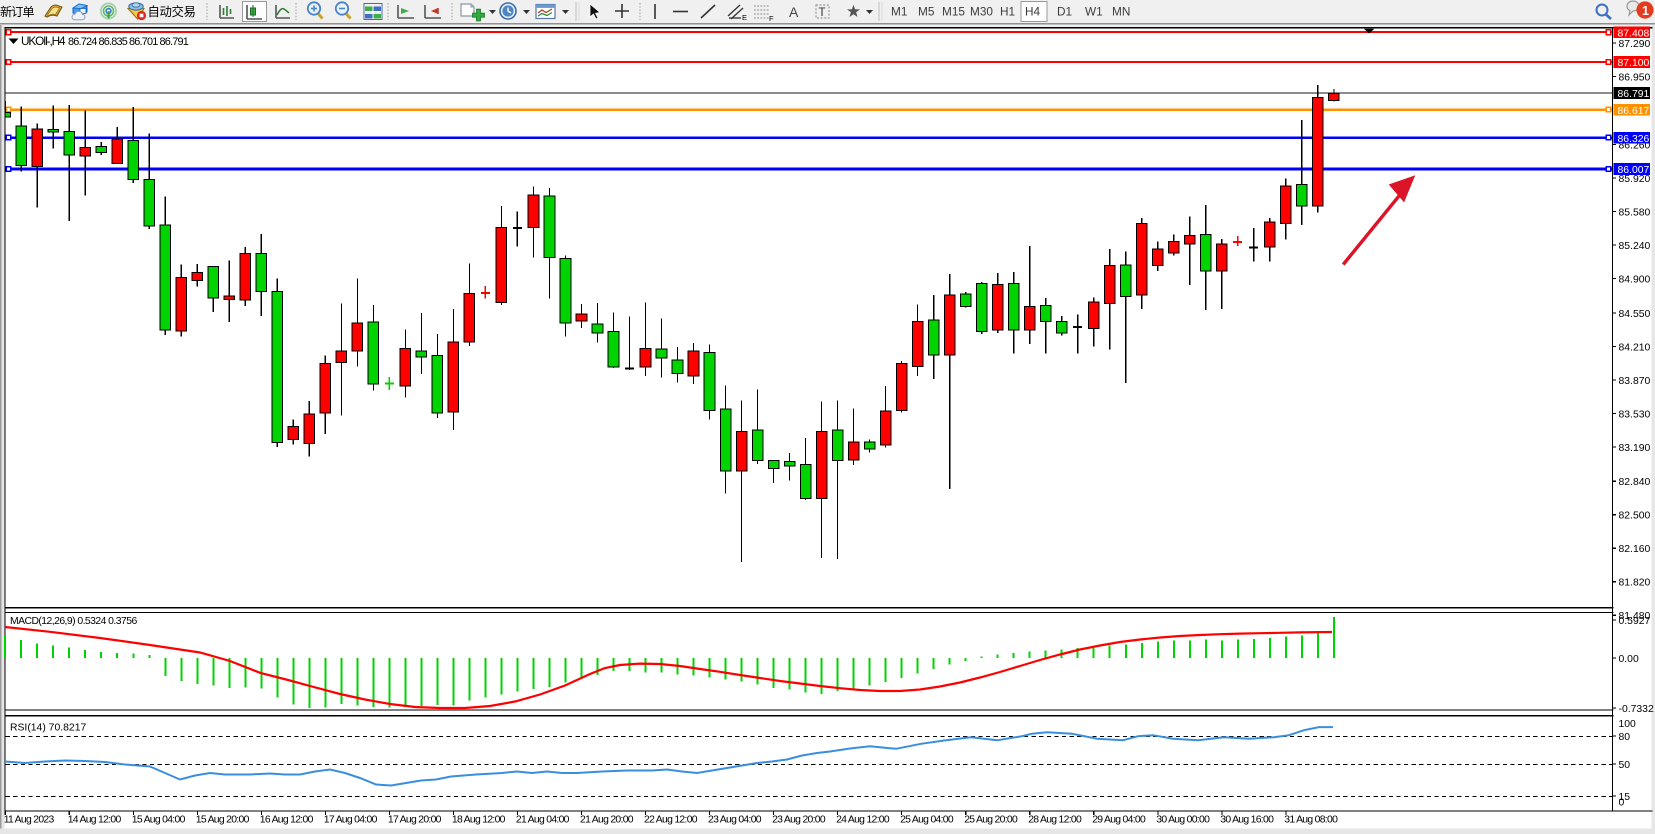 The height and width of the screenshot is (834, 1655). Describe the element at coordinates (223, 820) in the screenshot. I see `svg-text: 15 Aug 20:00` at that location.